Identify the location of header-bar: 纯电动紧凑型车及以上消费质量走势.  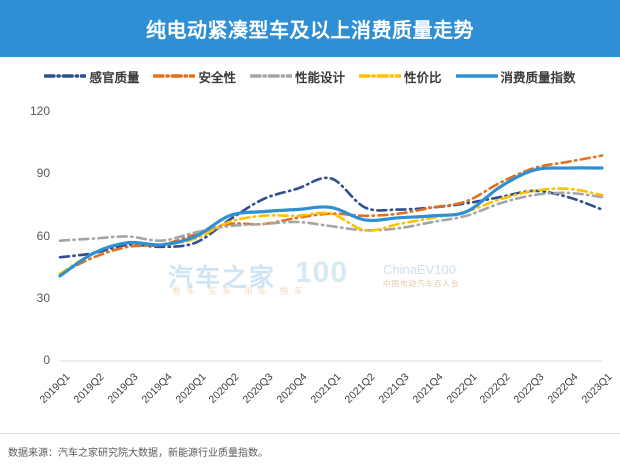
(310, 28).